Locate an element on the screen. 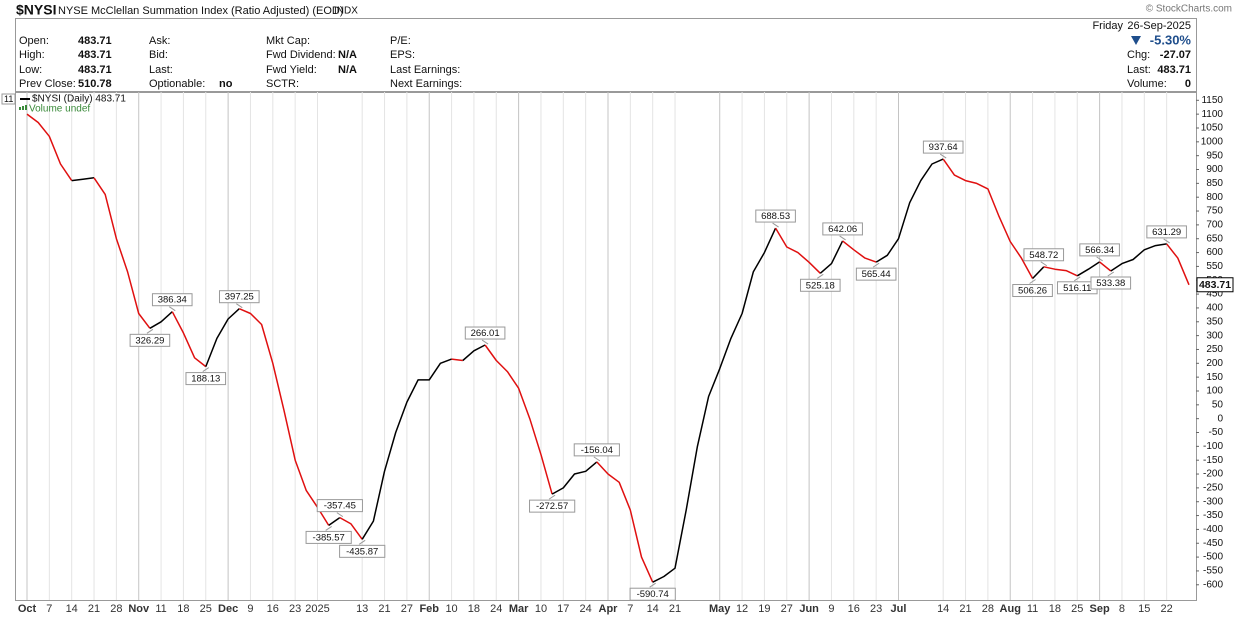 The width and height of the screenshot is (1240, 619). y-tick-label: -400 is located at coordinates (1213, 529).